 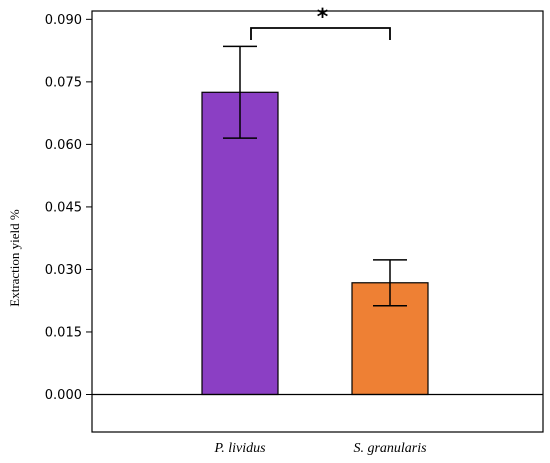 What do you see at coordinates (63, 20) in the screenshot?
I see `y-tick-label: 0.090` at bounding box center [63, 20].